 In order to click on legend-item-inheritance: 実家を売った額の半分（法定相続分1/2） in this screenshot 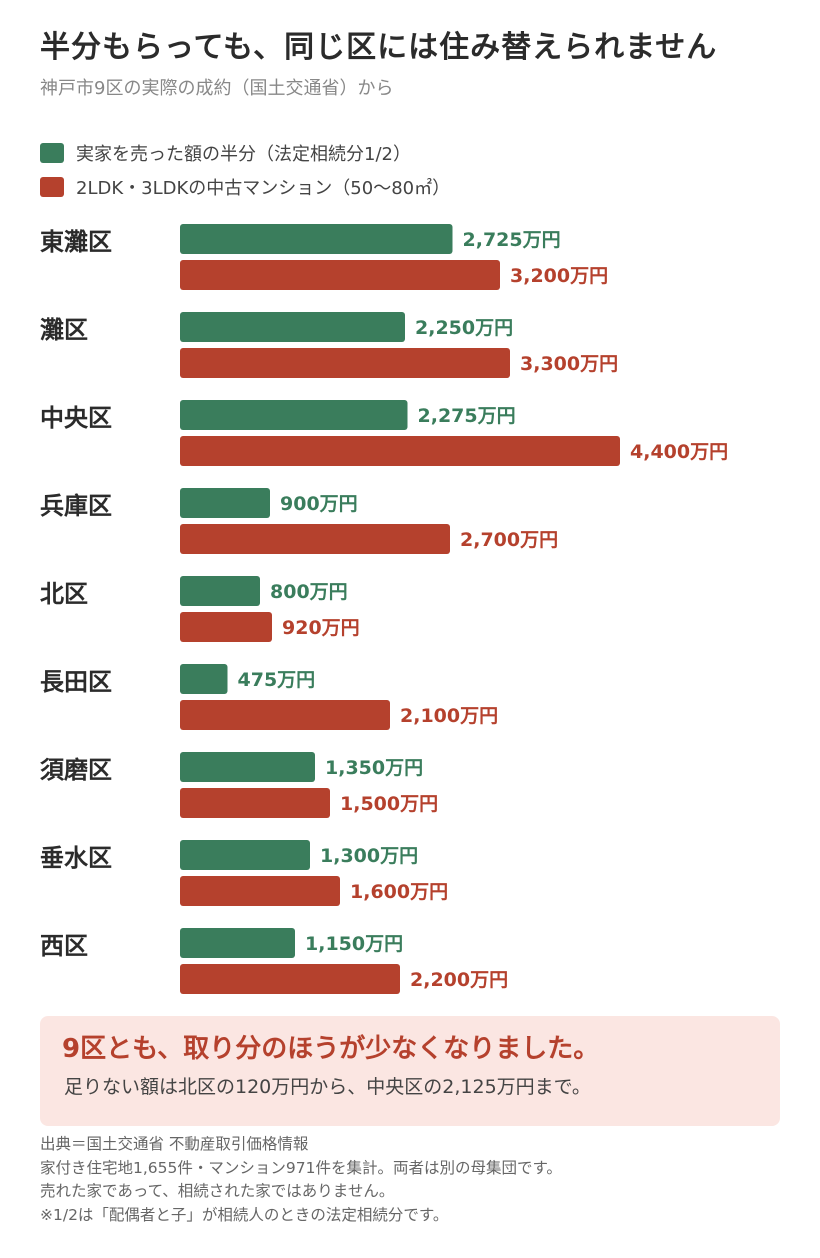, I will do `click(245, 153)`.